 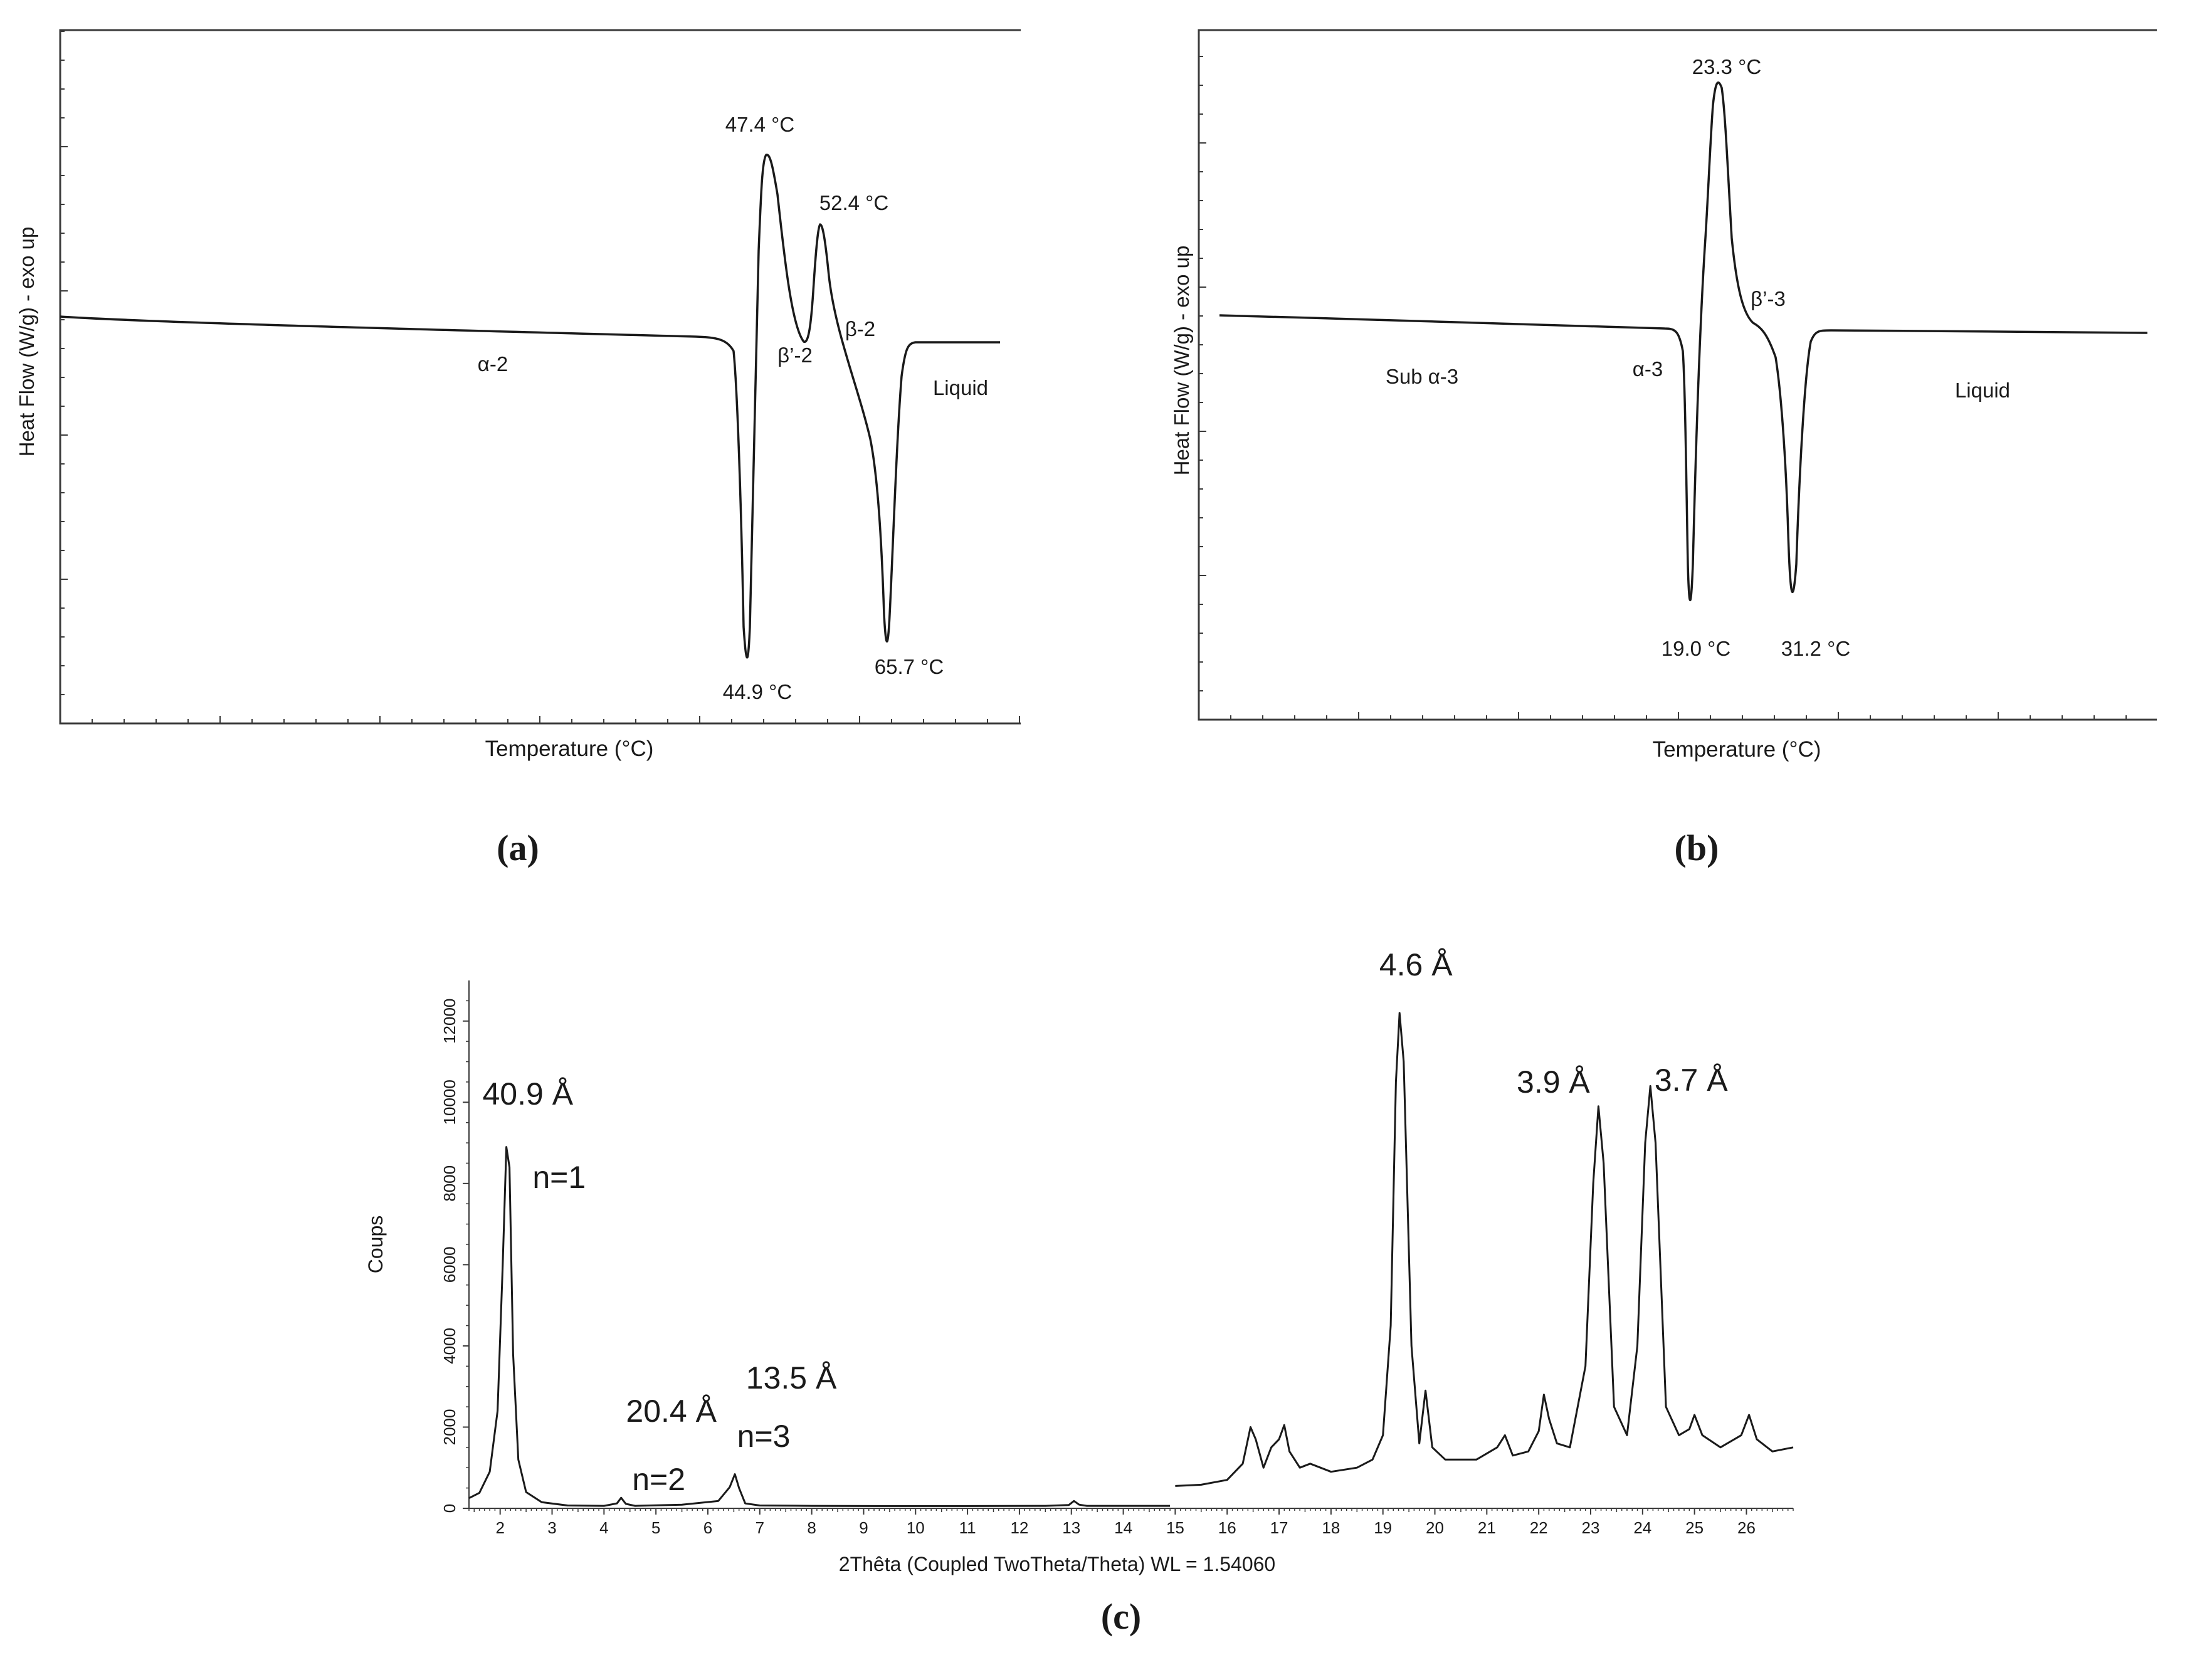 I want to click on x-tick-label: 8, so click(x=812, y=1527).